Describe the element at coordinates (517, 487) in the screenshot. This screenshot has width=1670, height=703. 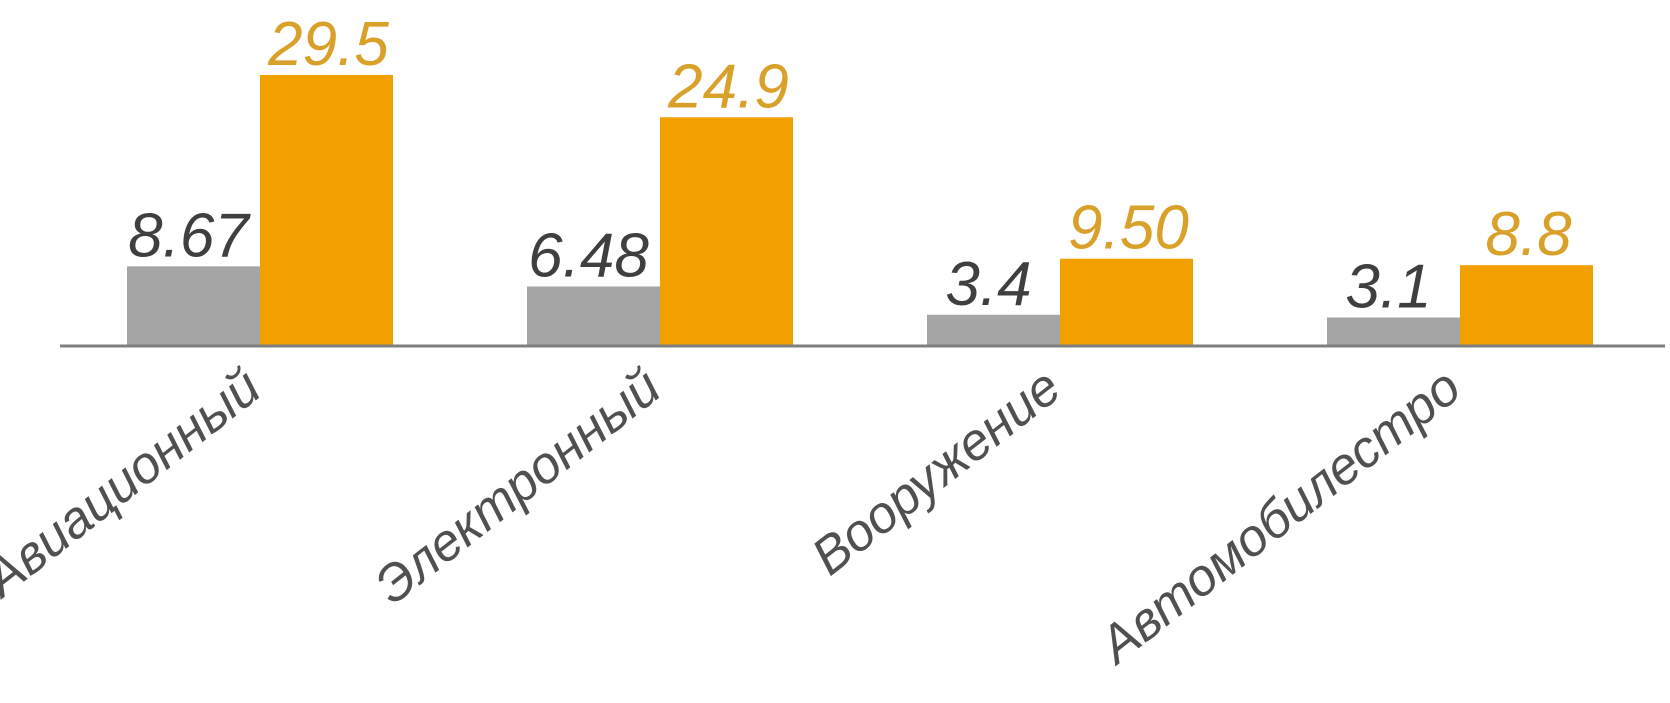
I see `category-label-2: Электронный` at that location.